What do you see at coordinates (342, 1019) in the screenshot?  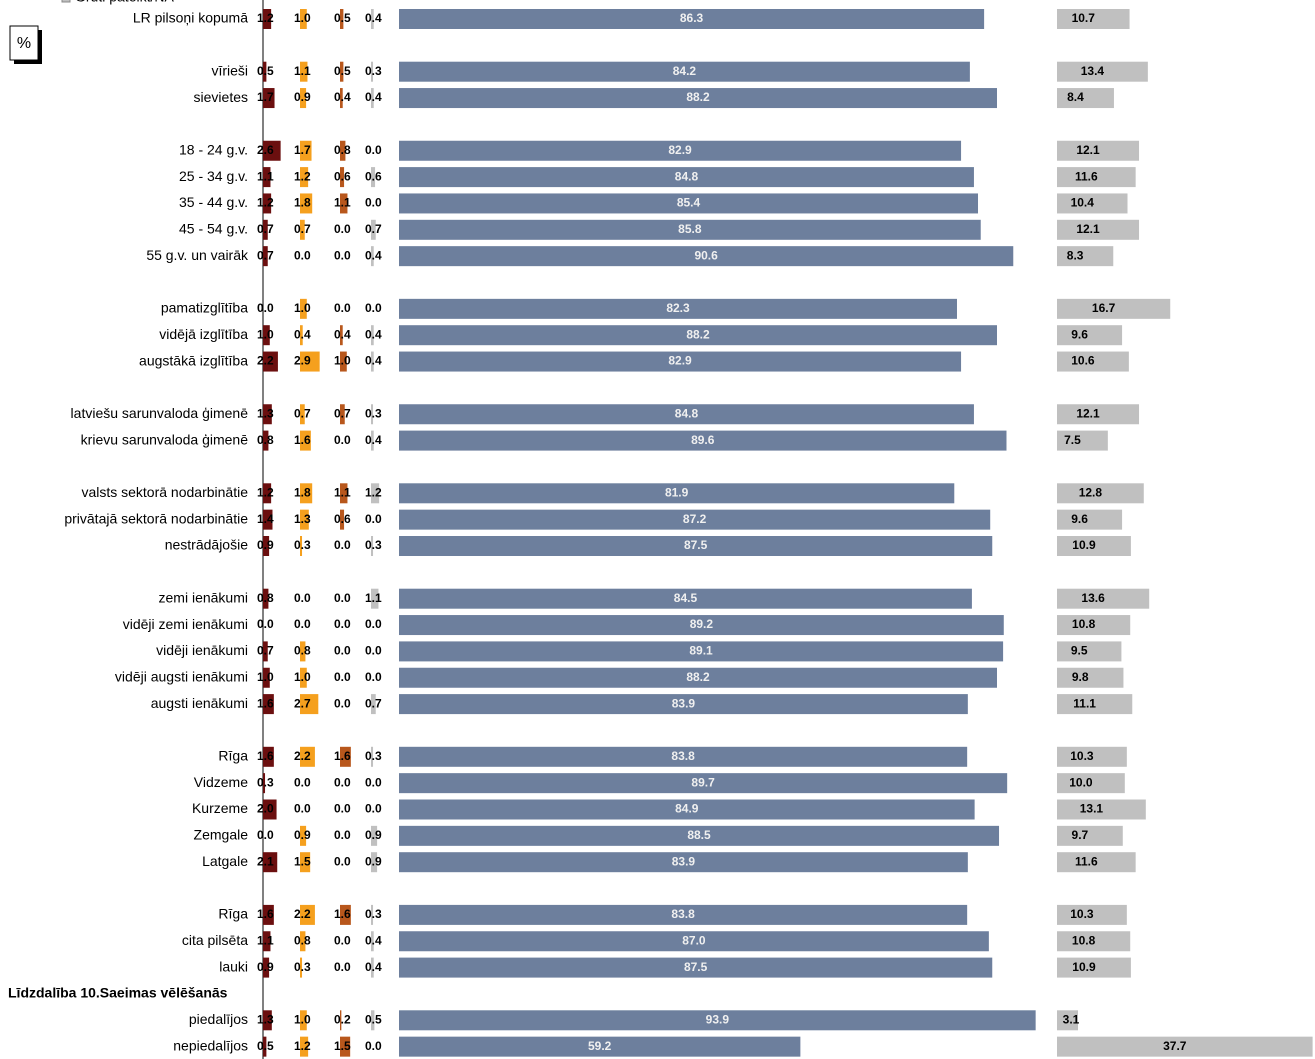 I see `value-label: 0.2` at bounding box center [342, 1019].